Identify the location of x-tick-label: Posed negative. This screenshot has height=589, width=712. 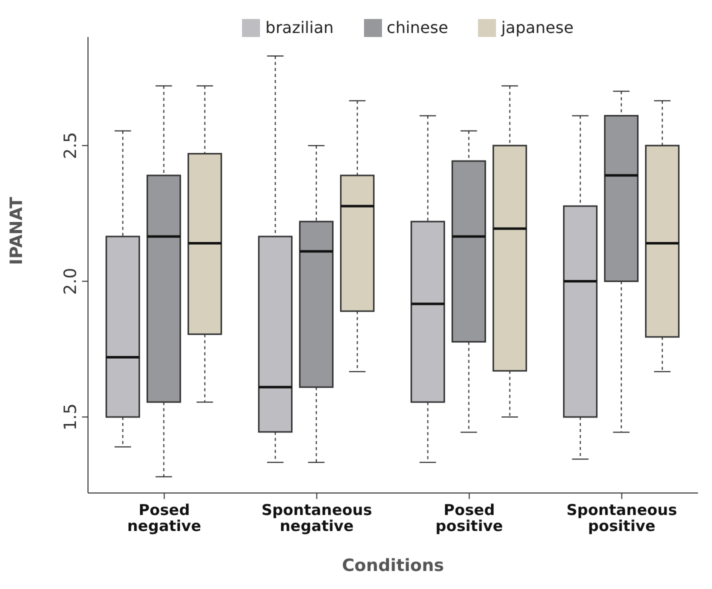
(164, 518).